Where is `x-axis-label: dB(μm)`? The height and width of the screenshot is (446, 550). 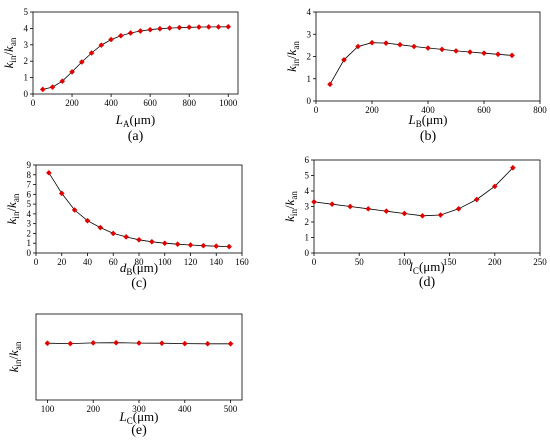
x-axis-label: dB(μm) is located at coordinates (139, 268).